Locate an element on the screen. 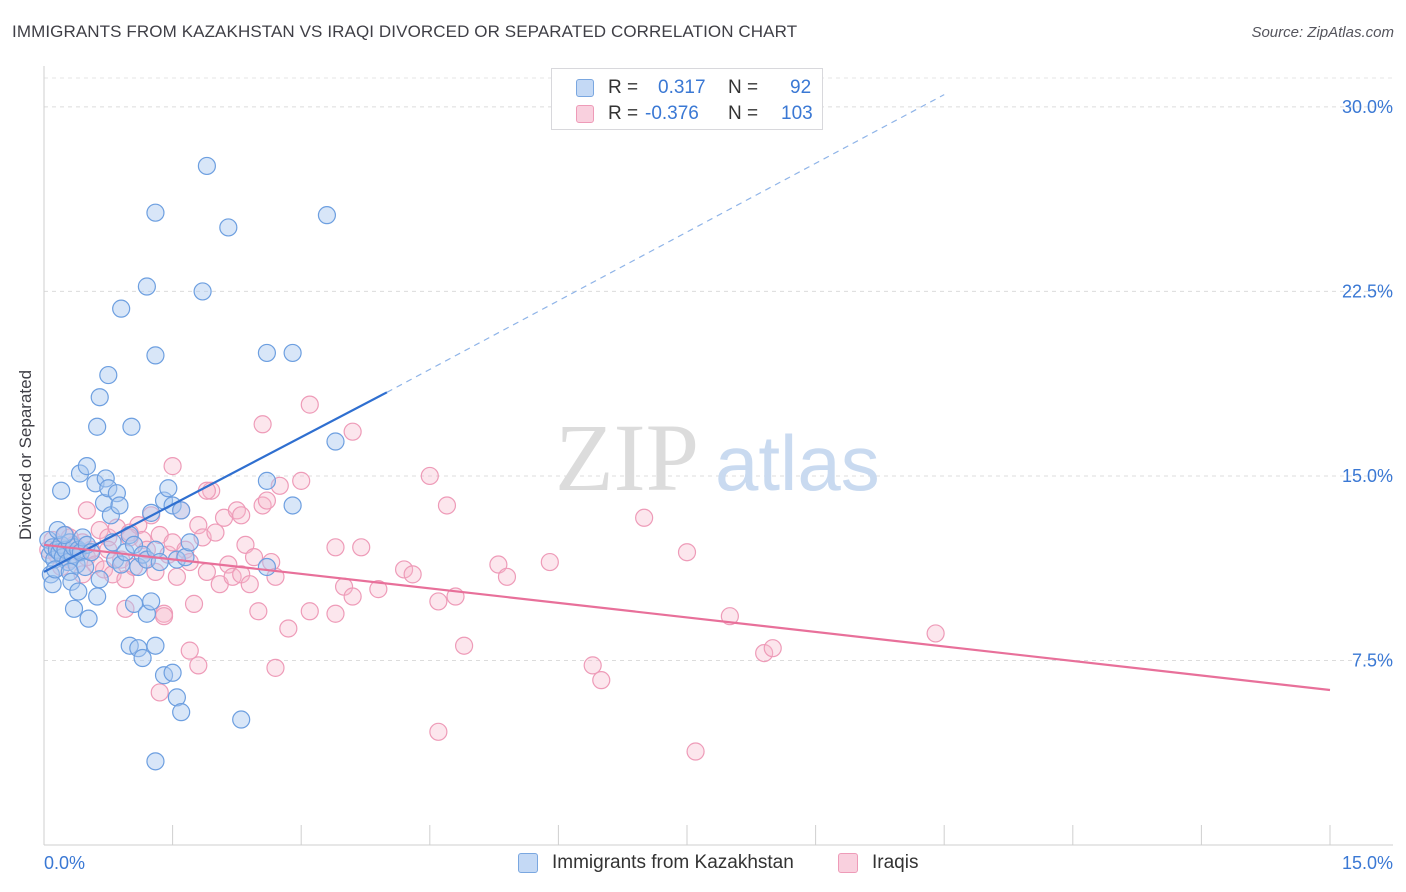  legend-swatch-iraqis is located at coordinates (585, 114).